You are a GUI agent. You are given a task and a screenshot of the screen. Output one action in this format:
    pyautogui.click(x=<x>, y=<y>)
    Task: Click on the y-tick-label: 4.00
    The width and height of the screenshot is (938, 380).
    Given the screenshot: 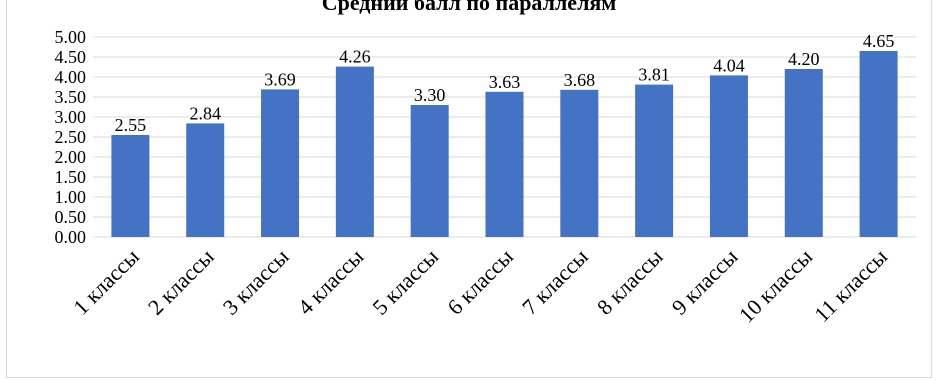 What is the action you would take?
    pyautogui.click(x=71, y=77)
    